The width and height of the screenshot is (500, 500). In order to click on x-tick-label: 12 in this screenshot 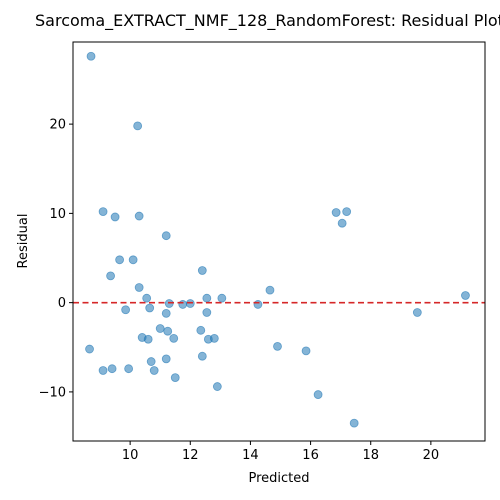, I will do `click(190, 455)`.